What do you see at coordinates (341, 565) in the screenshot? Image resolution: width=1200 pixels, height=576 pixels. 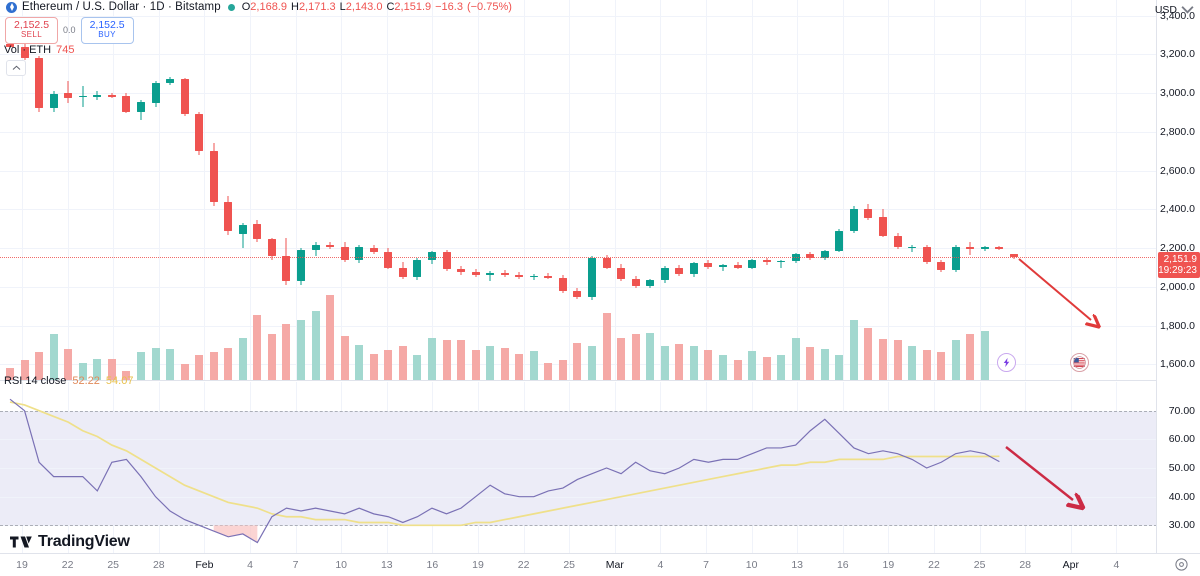 I see `time-axis-tick: 10` at bounding box center [341, 565].